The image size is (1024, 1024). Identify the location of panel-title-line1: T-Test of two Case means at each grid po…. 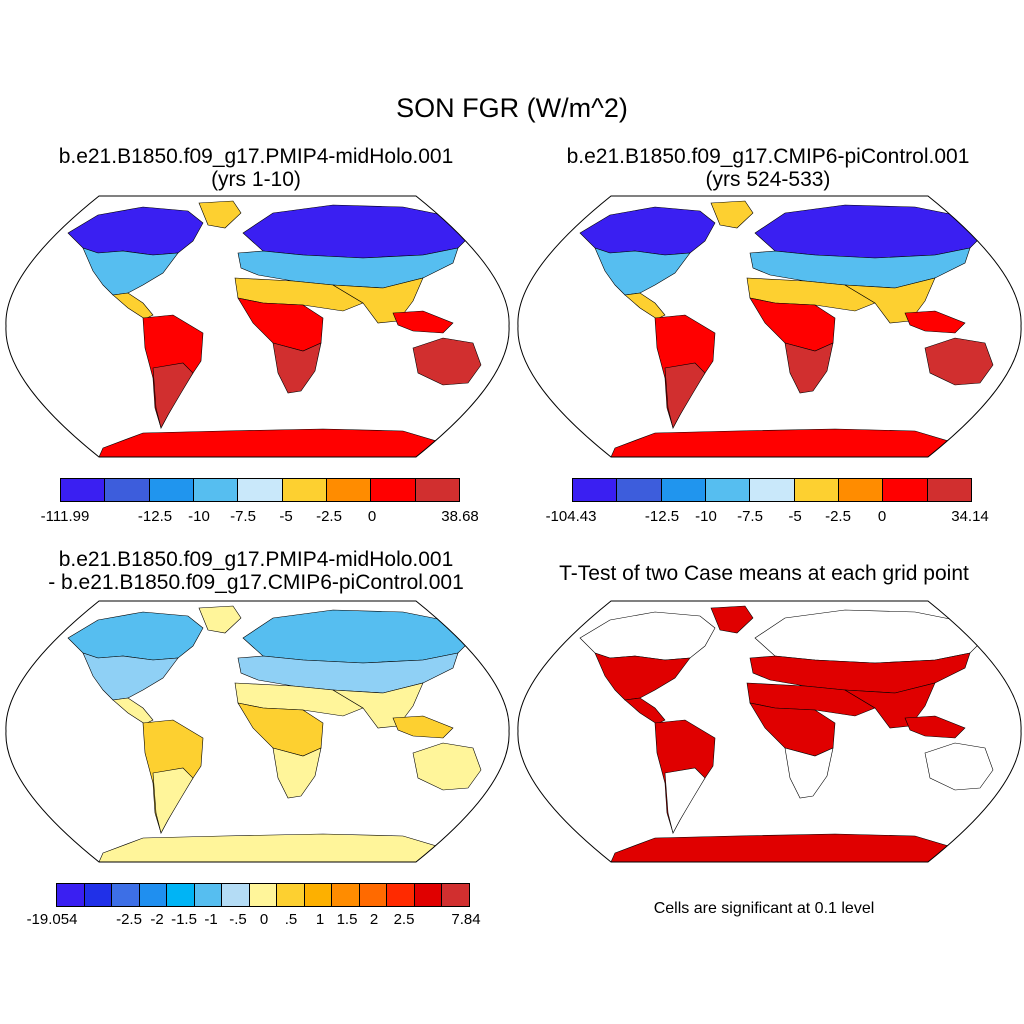
(764, 573).